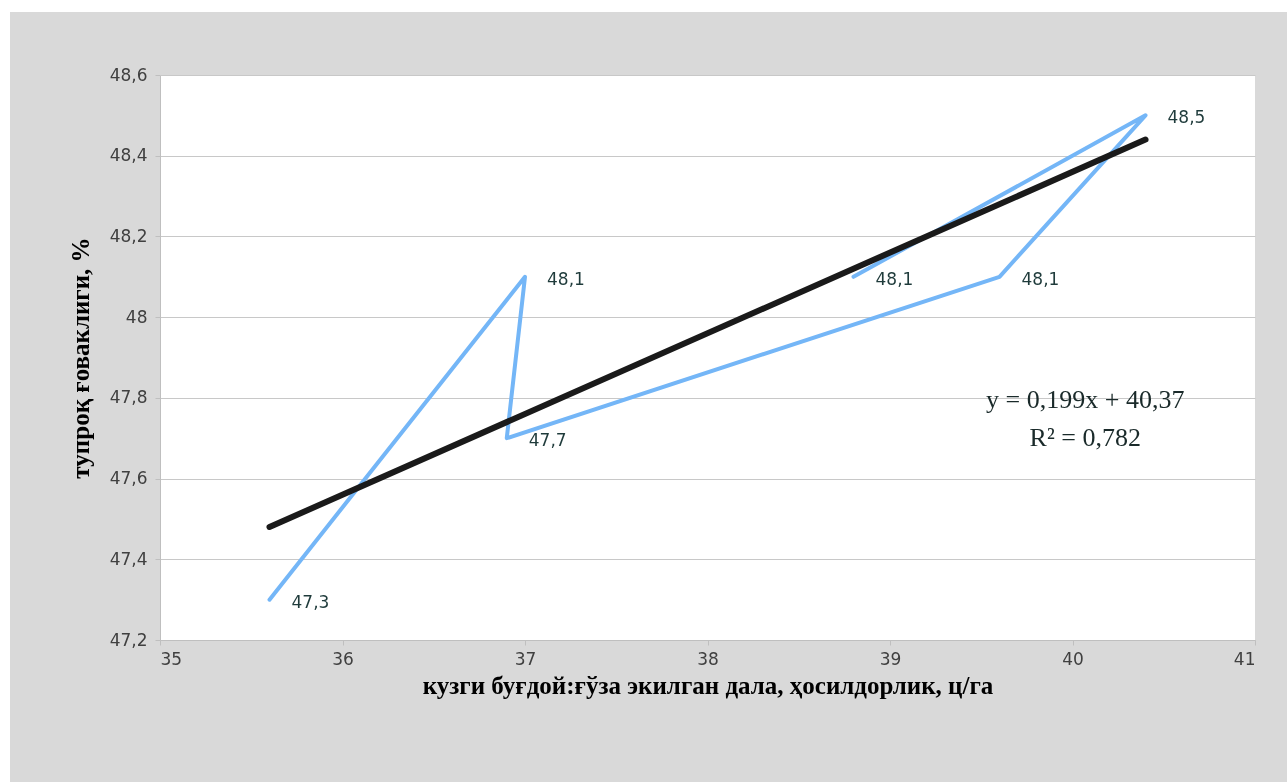 The width and height of the screenshot is (1287, 782). What do you see at coordinates (80, 358) in the screenshot?
I see `y-axis-title: тупроқ ғоваклиги, %` at bounding box center [80, 358].